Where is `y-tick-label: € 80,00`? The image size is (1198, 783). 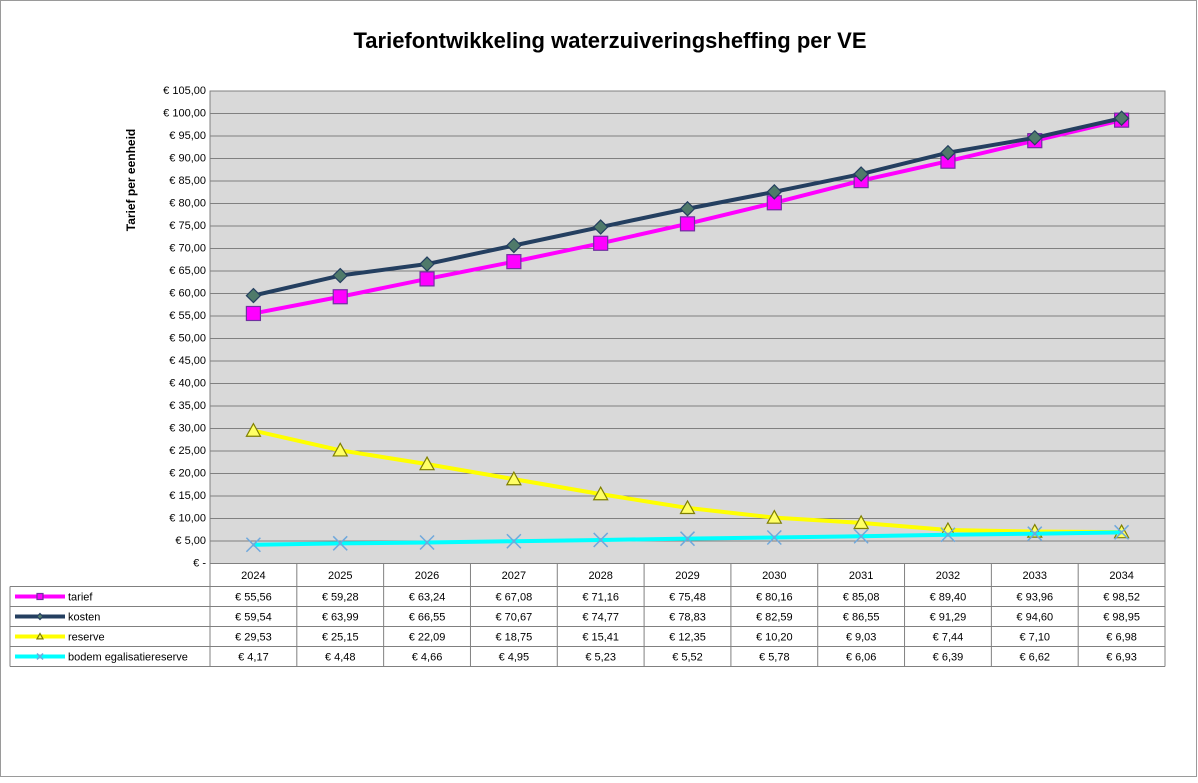
y-tick-label: € 80,00 is located at coordinates (187, 203).